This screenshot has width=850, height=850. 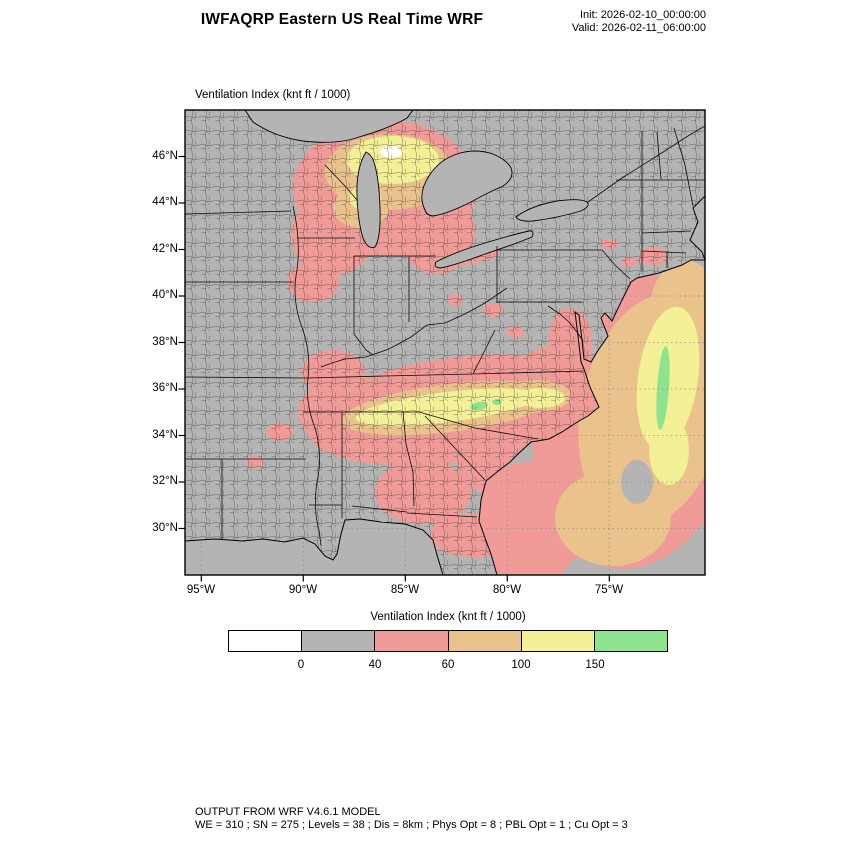 What do you see at coordinates (507, 590) in the screenshot?
I see `lon-tick-label: 80°W` at bounding box center [507, 590].